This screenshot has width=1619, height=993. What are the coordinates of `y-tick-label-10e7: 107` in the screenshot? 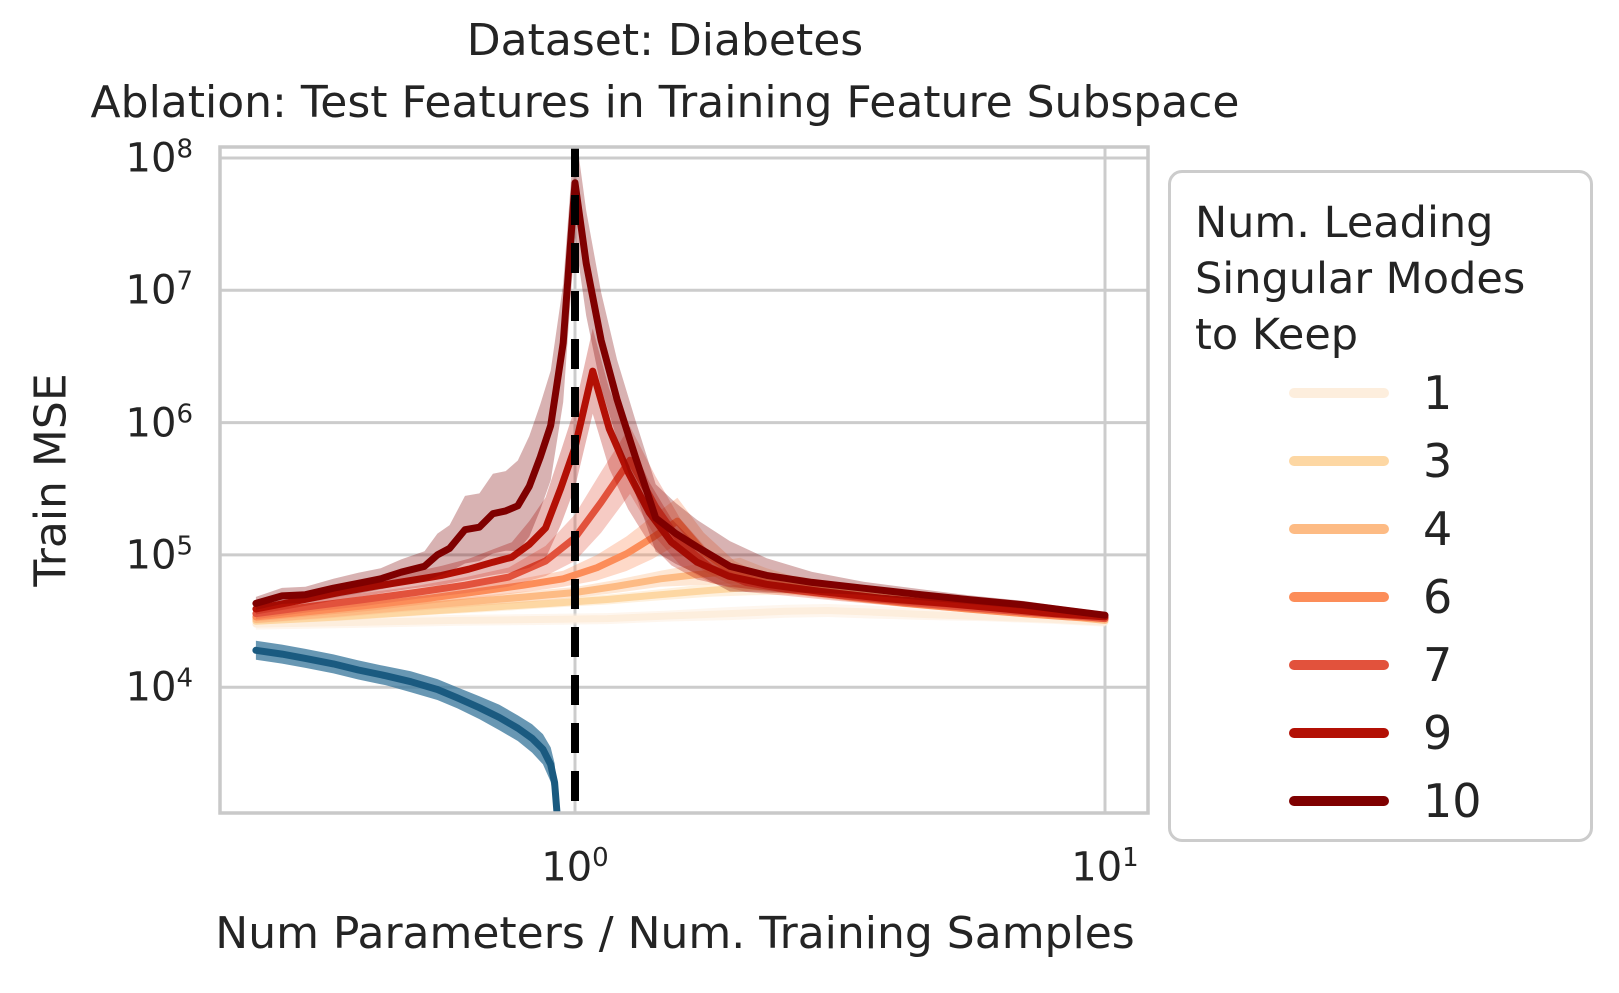 It's located at (159, 290).